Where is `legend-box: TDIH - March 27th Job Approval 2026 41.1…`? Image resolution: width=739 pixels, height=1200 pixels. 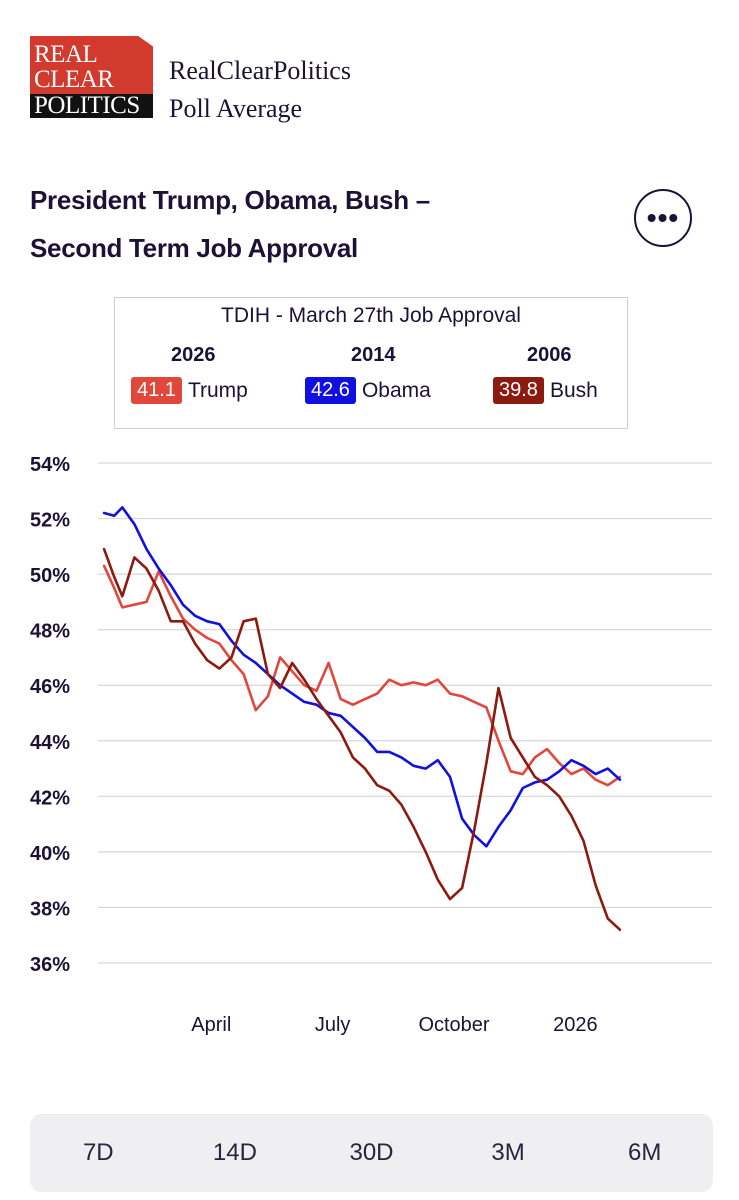 legend-box: TDIH - March 27th Job Approval 2026 41.1… is located at coordinates (371, 363).